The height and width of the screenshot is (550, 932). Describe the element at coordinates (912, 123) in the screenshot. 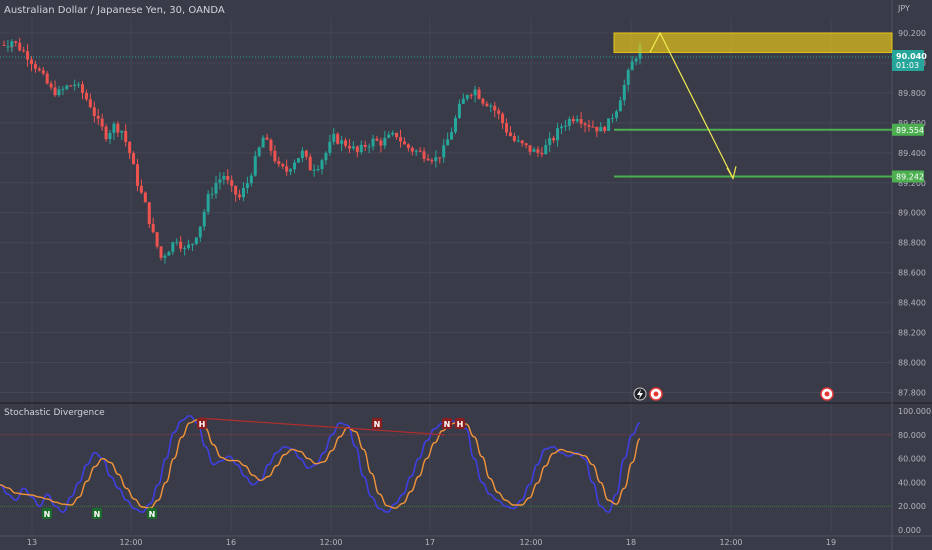

I see `price-tick-label: 89.600` at that location.